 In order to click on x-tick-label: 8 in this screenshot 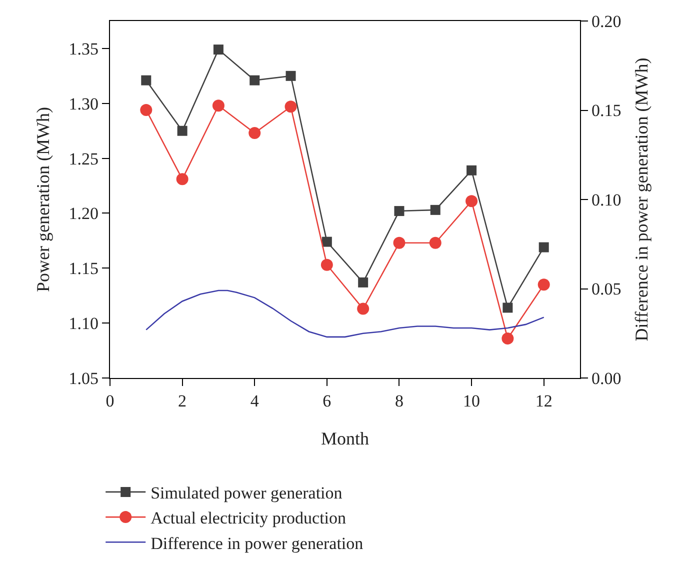, I will do `click(399, 401)`.